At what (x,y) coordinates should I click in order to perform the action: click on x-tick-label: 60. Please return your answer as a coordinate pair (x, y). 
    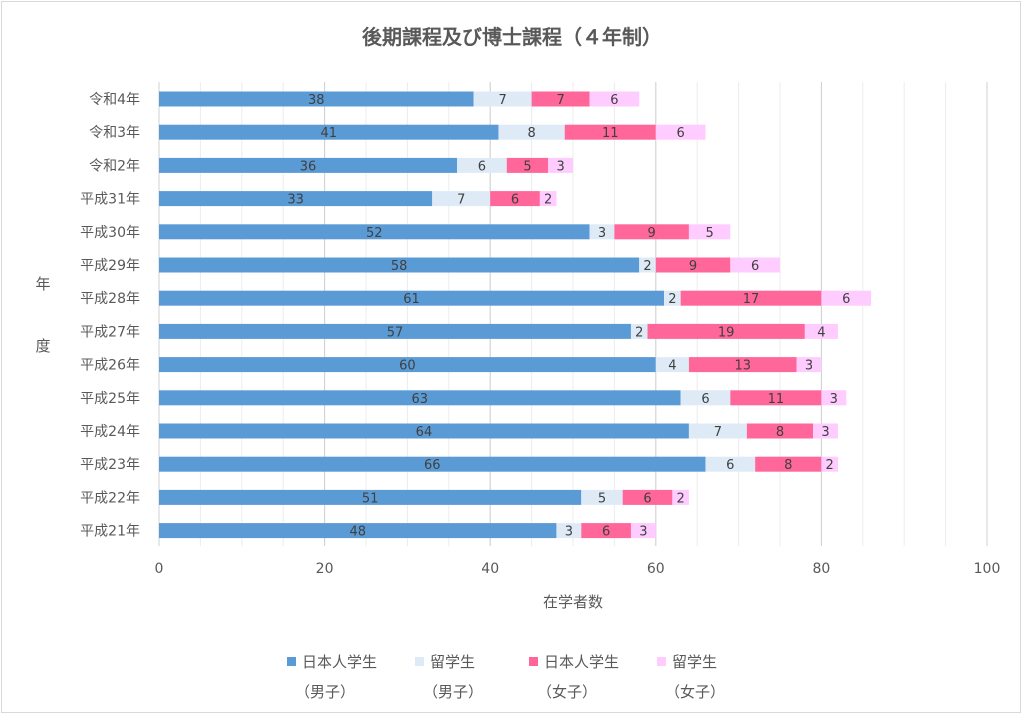
    Looking at the image, I should click on (656, 569).